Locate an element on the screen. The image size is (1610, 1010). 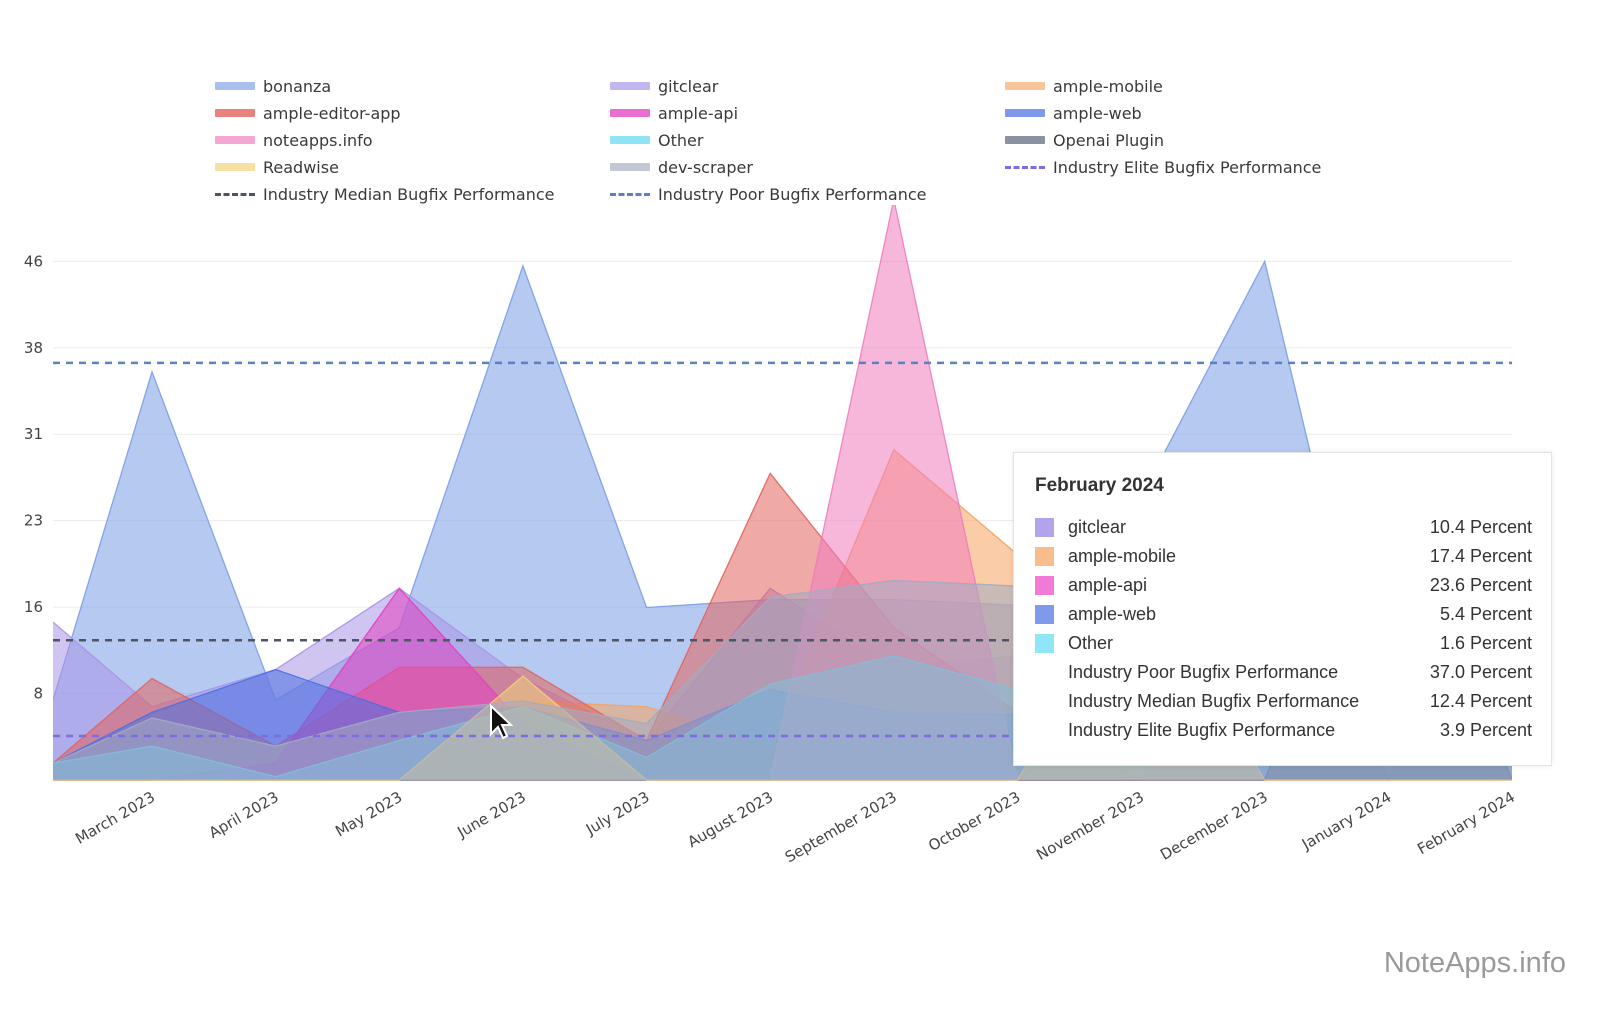
legend-label: Other is located at coordinates (681, 140).